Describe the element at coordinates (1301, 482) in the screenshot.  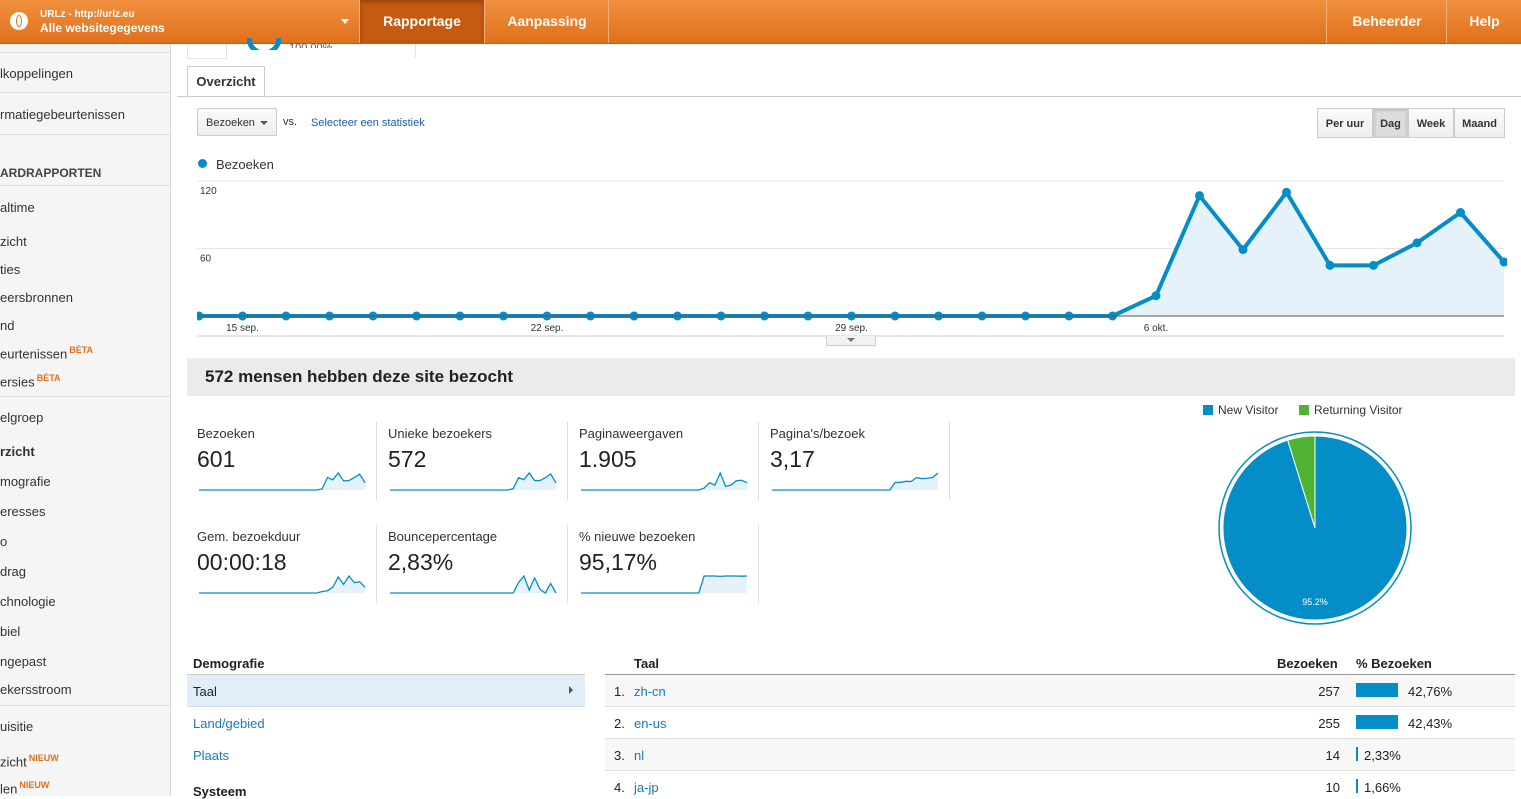
I see `pie-slice` at that location.